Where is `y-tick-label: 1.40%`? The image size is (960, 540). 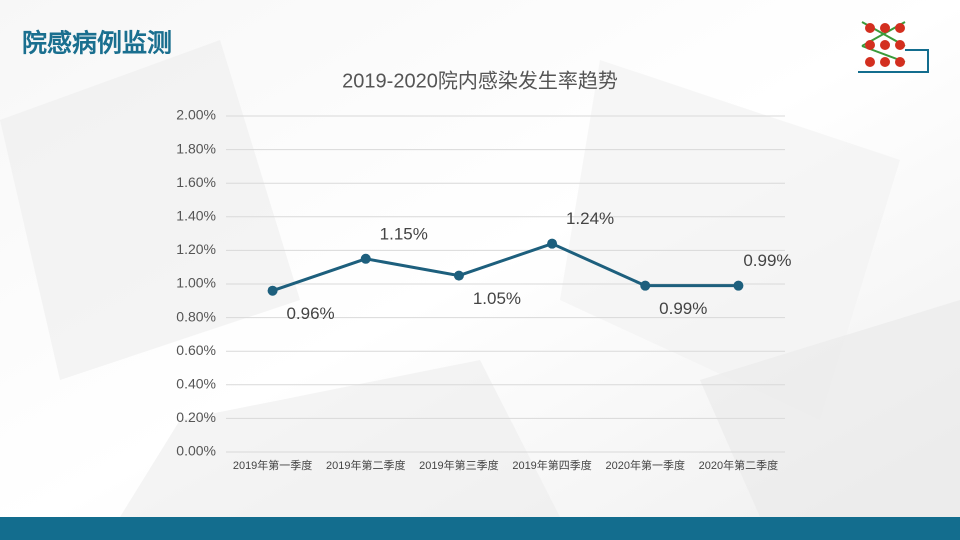
y-tick-label: 1.40% is located at coordinates (196, 216).